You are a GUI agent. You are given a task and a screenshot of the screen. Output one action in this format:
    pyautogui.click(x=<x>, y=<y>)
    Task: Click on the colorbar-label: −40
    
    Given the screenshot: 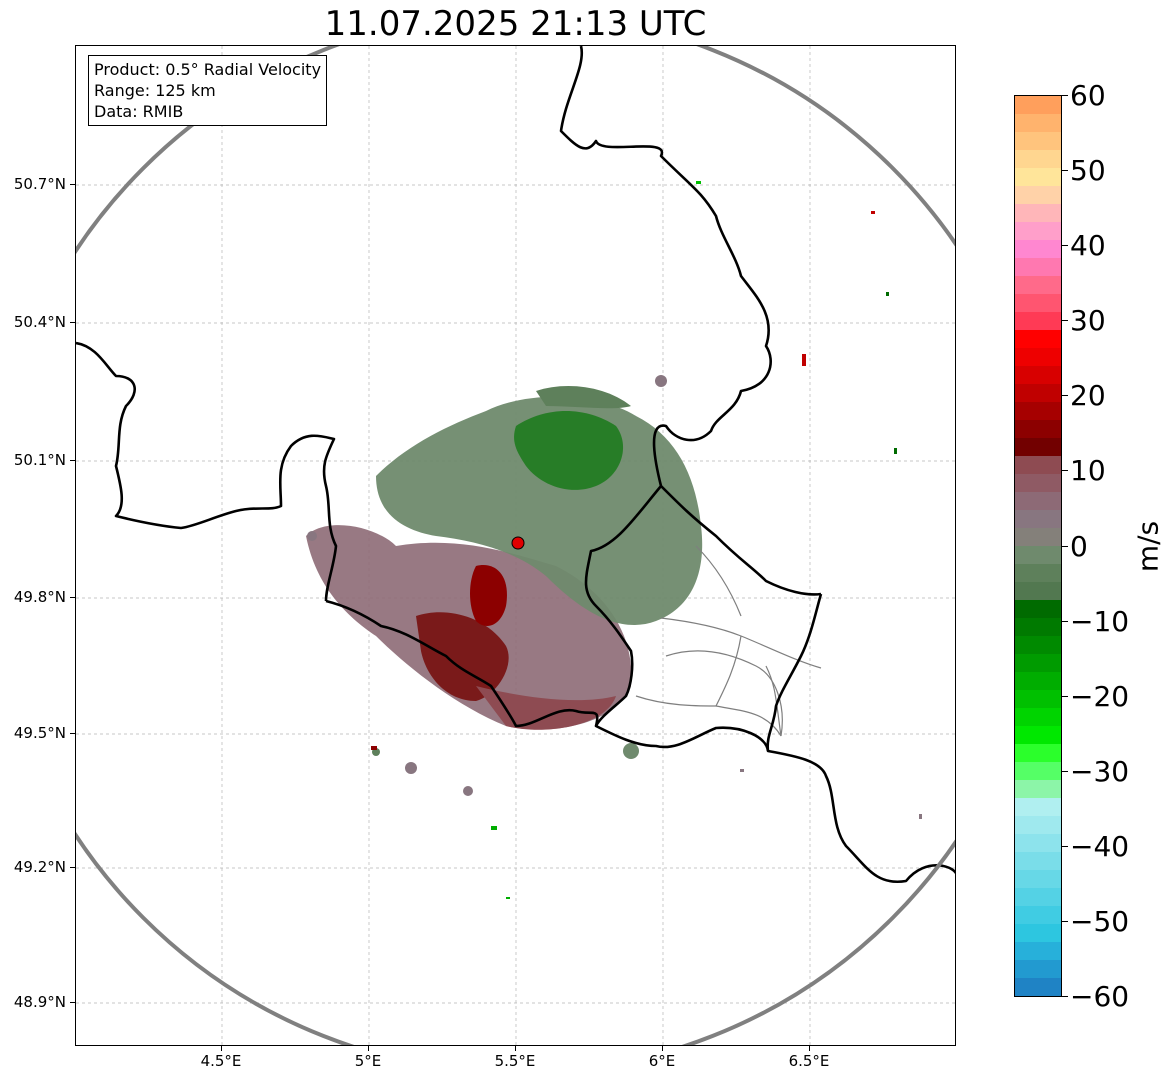 What is the action you would take?
    pyautogui.click(x=1100, y=846)
    